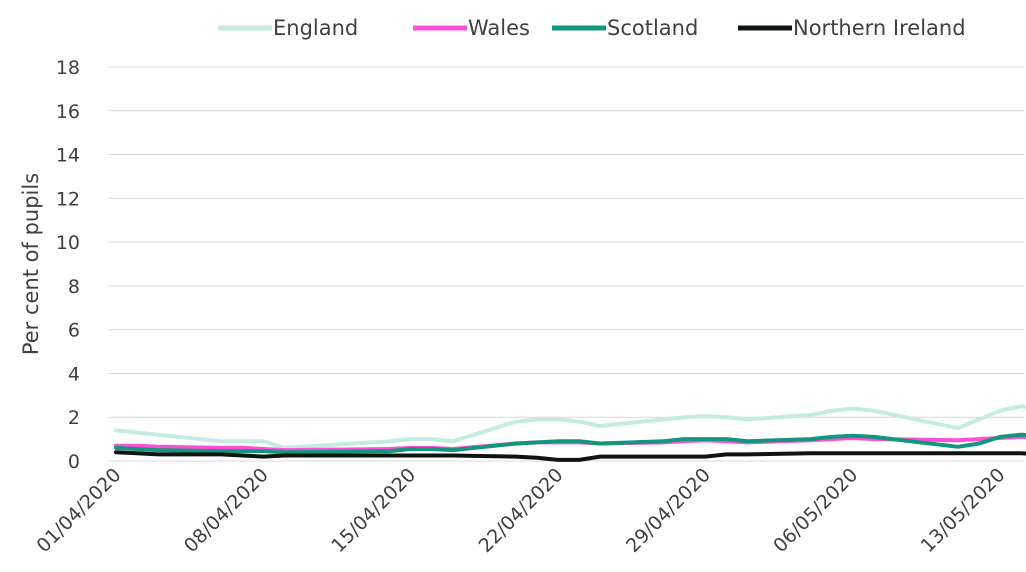  I want to click on series-line-northern-ireland, so click(570, 456).